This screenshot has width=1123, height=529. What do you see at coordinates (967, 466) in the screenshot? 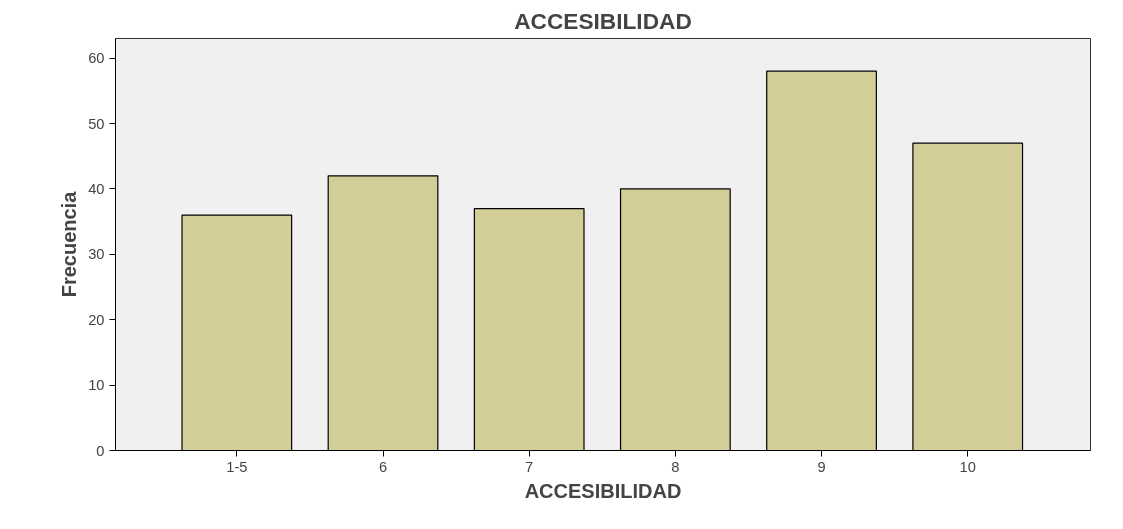
I see `x-tick-label: 10` at bounding box center [967, 466].